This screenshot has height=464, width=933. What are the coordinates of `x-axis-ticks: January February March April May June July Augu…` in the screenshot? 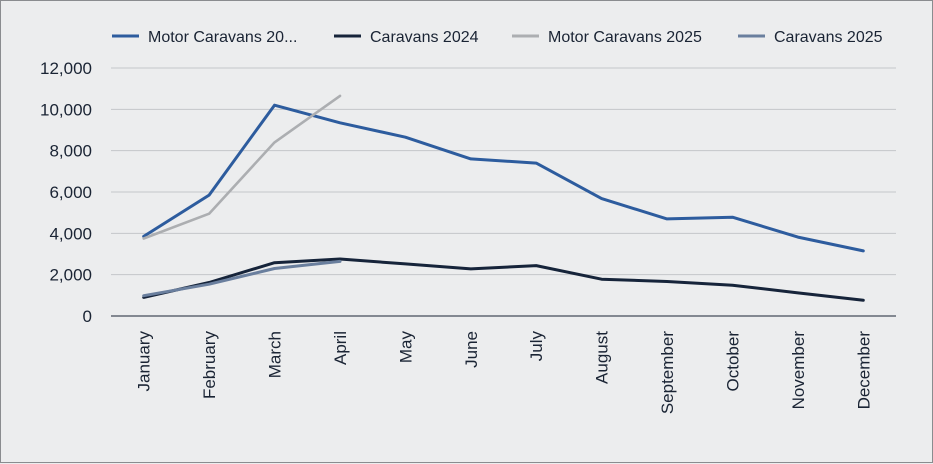 It's located at (504, 373).